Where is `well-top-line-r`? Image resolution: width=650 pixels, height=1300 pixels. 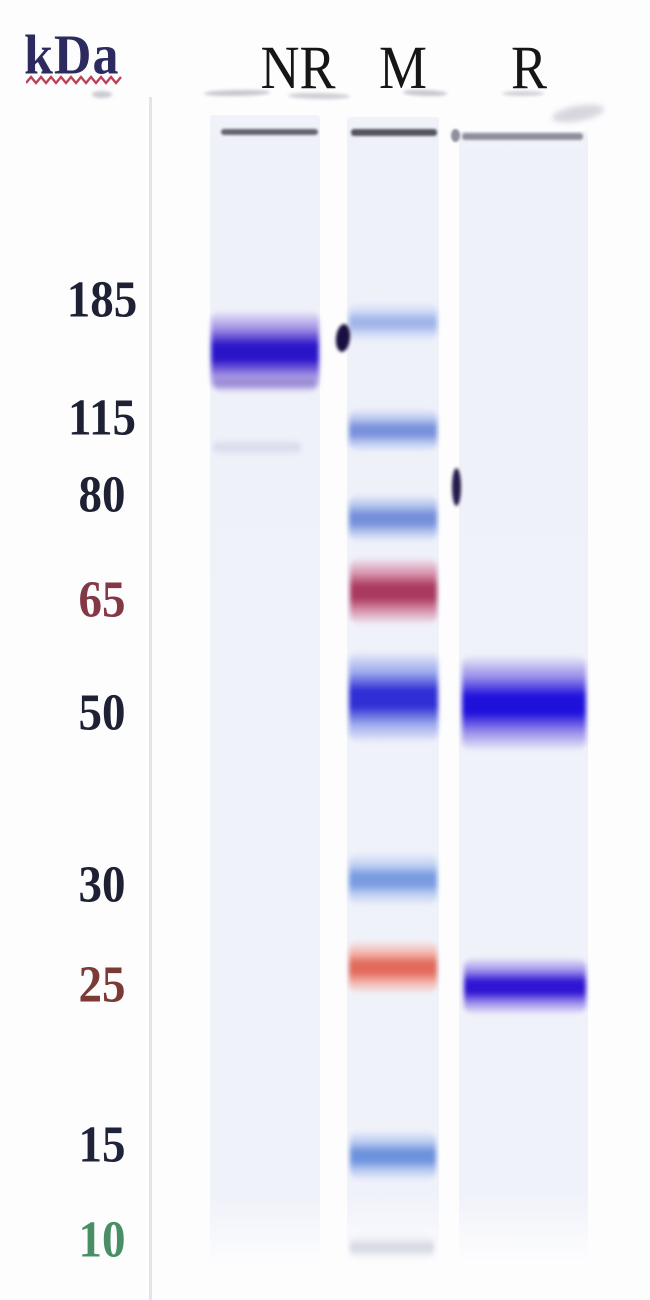
well-top-line-r is located at coordinates (522, 136).